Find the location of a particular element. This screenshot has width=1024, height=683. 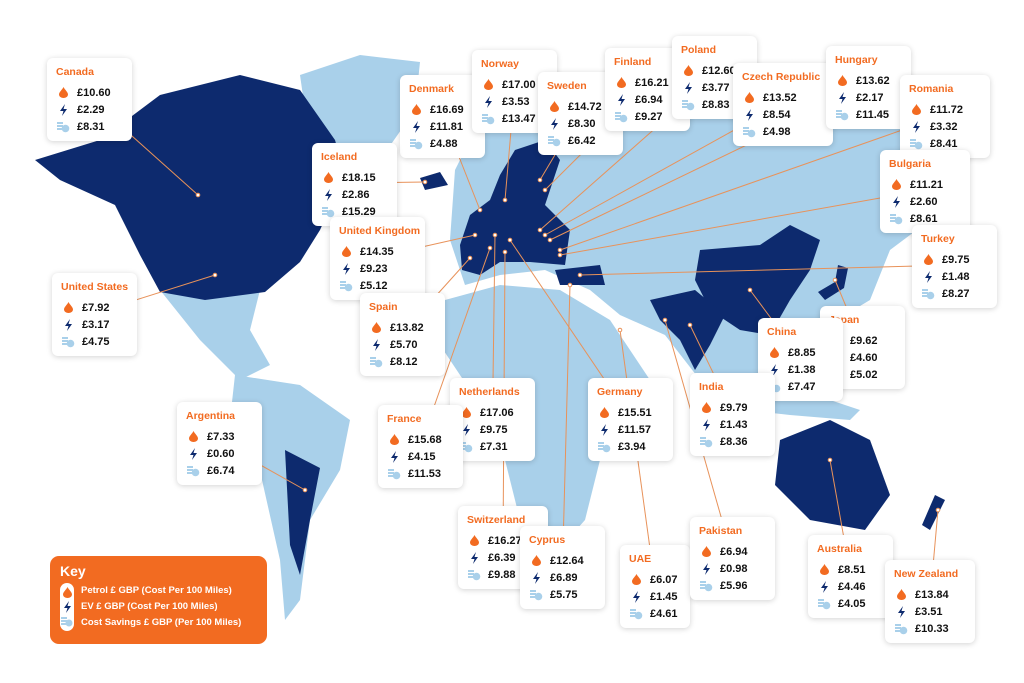

ev-cost-row: £9.75 is located at coordinates (492, 429).